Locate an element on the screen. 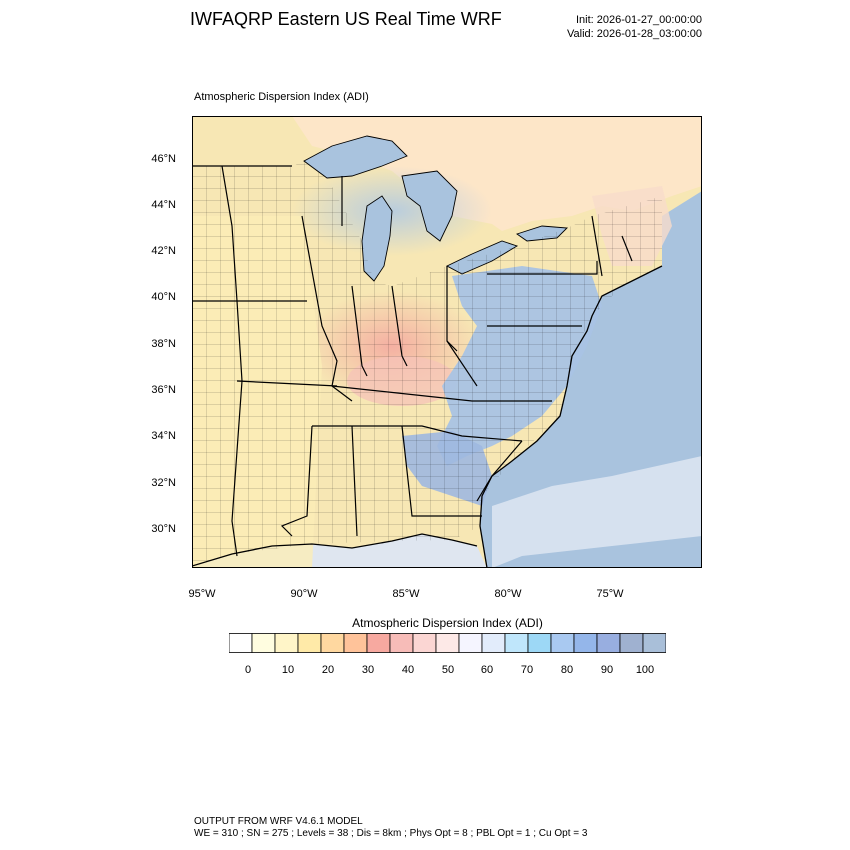  colorbar-label-30: 30 is located at coordinates (368, 670).